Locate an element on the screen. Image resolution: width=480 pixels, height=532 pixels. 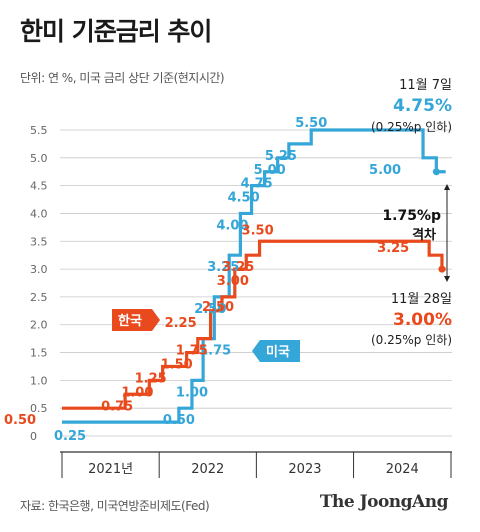
x-tick-label: 2021년 is located at coordinates (110, 469).